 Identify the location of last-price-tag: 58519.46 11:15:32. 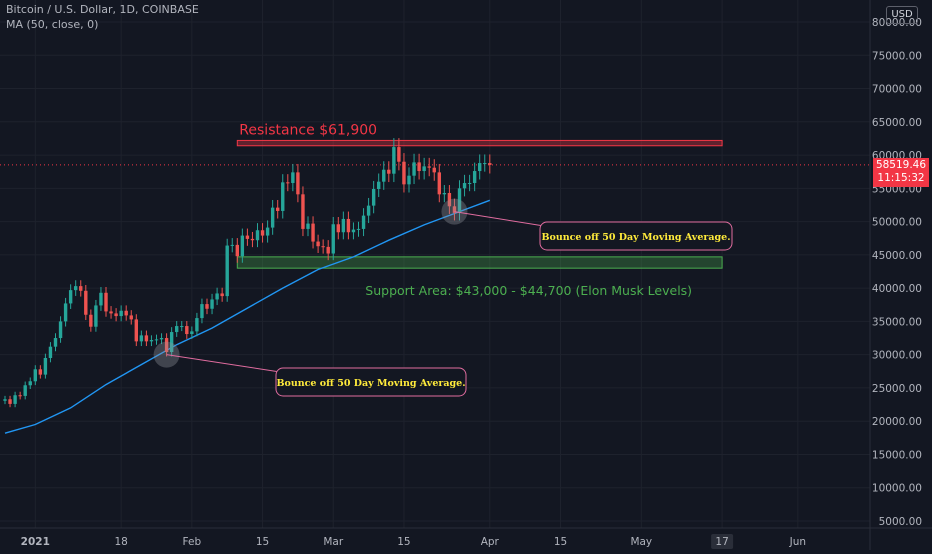
(901, 172).